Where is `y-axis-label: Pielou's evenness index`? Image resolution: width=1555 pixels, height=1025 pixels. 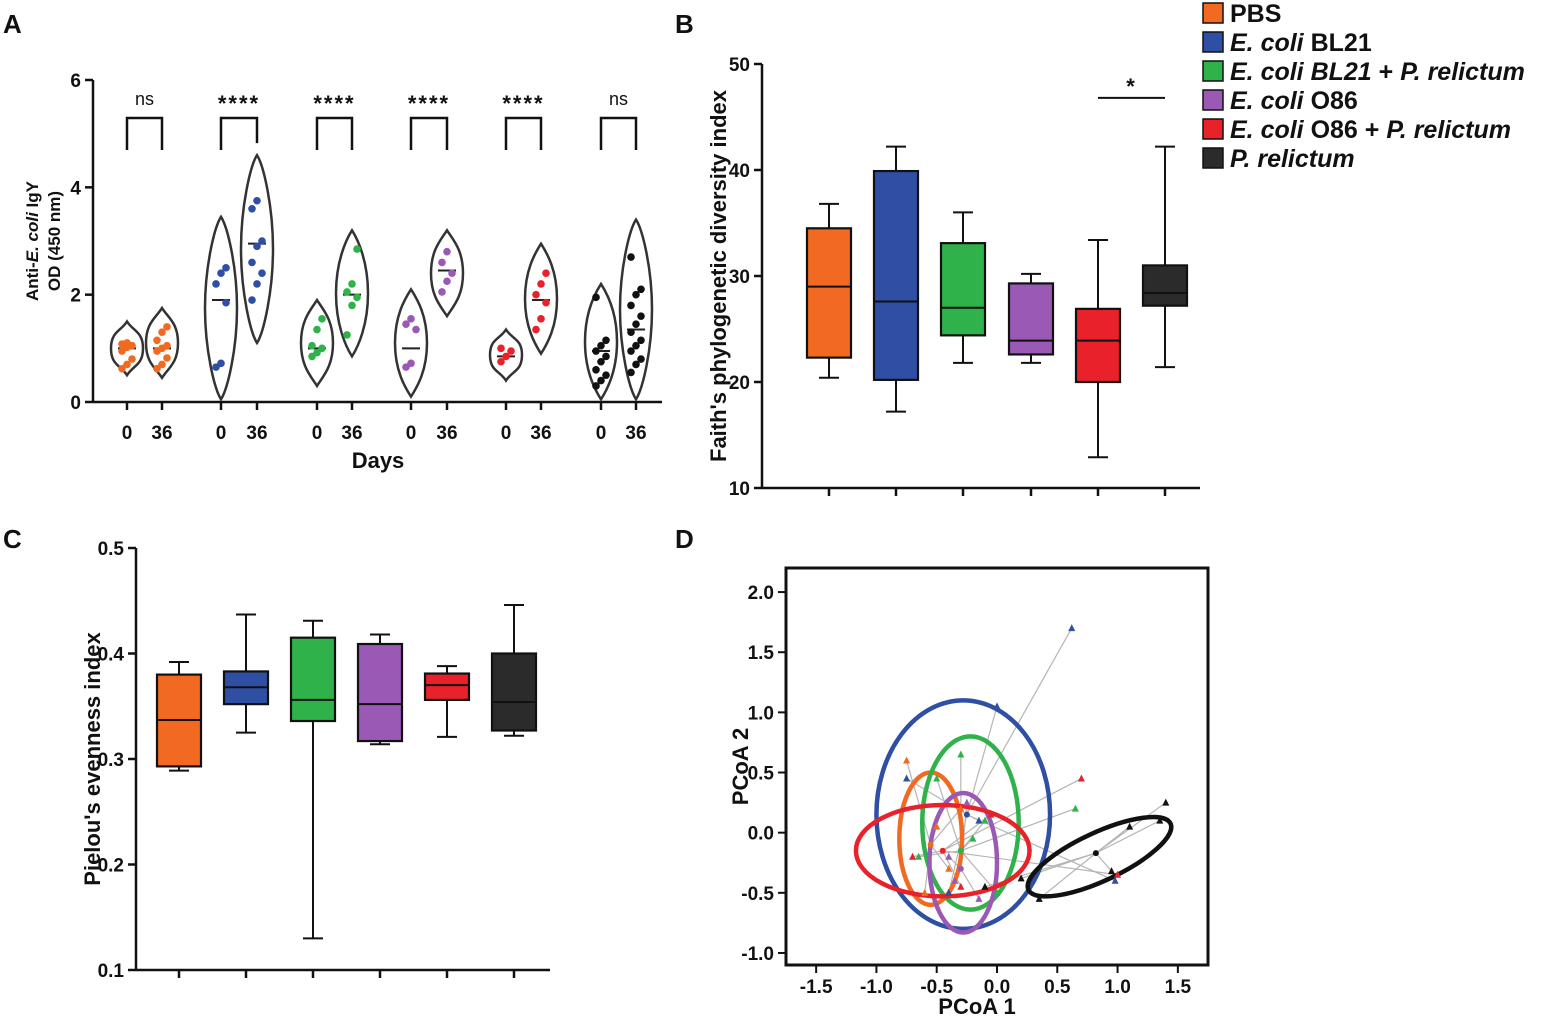
y-axis-label: Pielou's evenness index is located at coordinates (92, 759).